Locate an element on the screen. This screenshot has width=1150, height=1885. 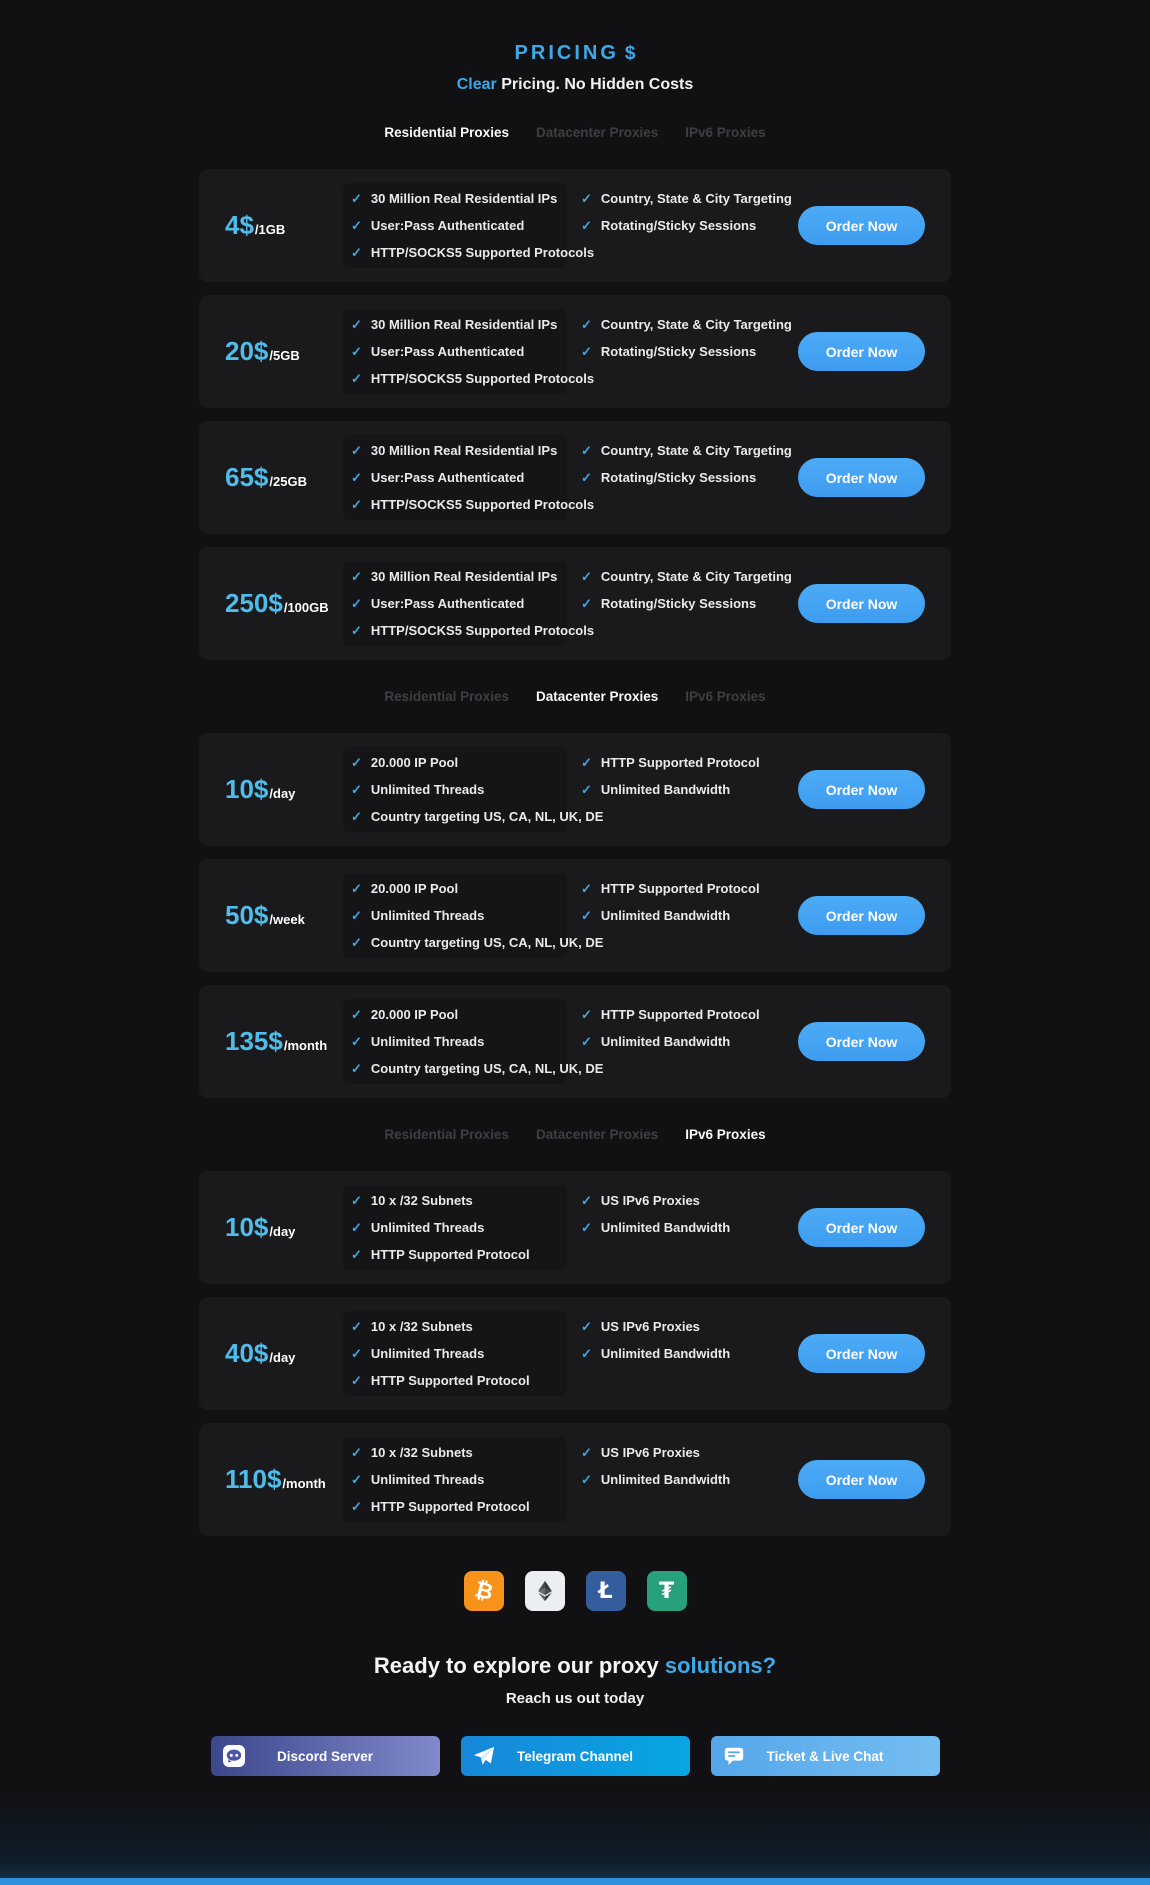
ethereum-icon is located at coordinates (544, 1591).